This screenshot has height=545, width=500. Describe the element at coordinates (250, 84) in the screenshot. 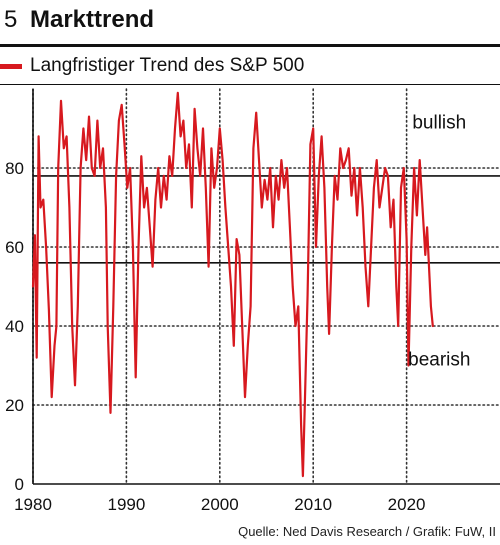

I see `legend-rule` at that location.